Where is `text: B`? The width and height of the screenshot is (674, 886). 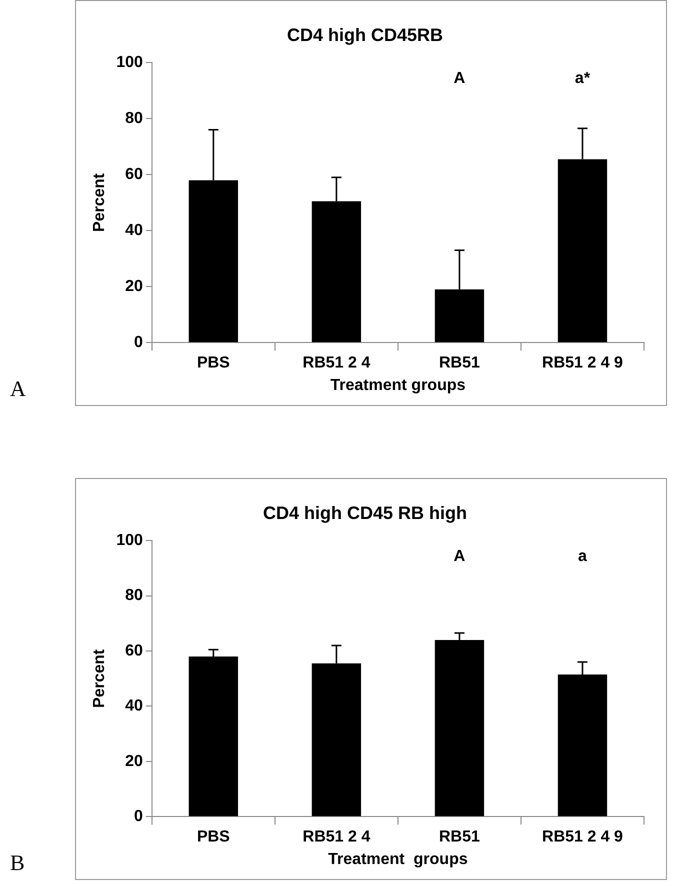 text: B is located at coordinates (17, 863).